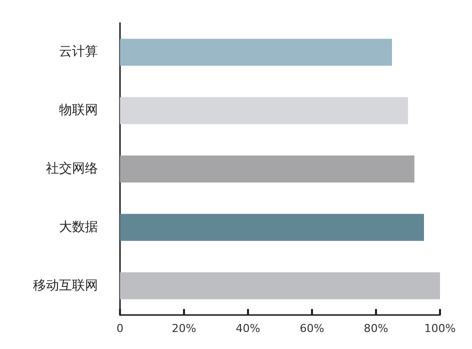 The width and height of the screenshot is (472, 349). I want to click on x-tick-label: 20%, so click(184, 328).